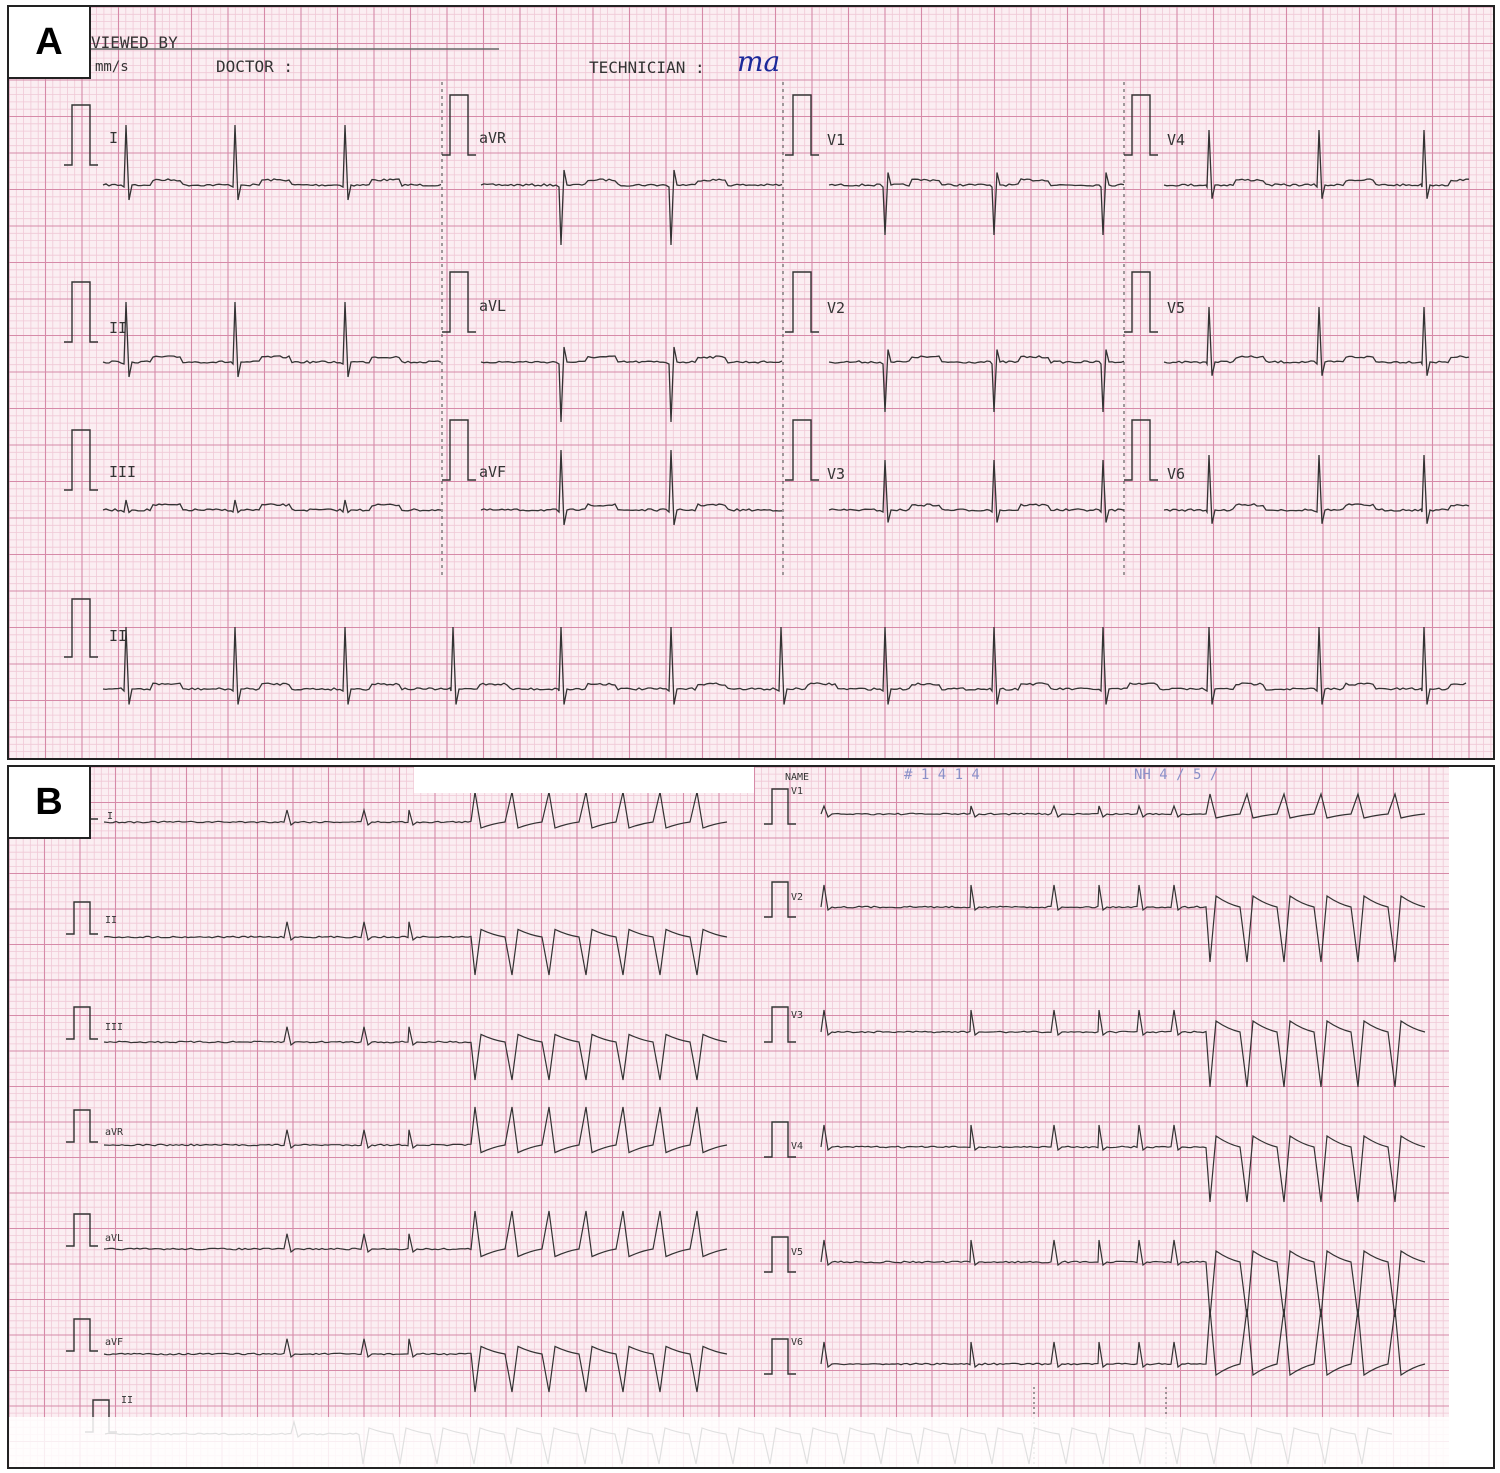 The image size is (1500, 1473). What do you see at coordinates (1176, 775) in the screenshot?
I see `faded-handwriting: NH 4 / 5 /` at bounding box center [1176, 775].